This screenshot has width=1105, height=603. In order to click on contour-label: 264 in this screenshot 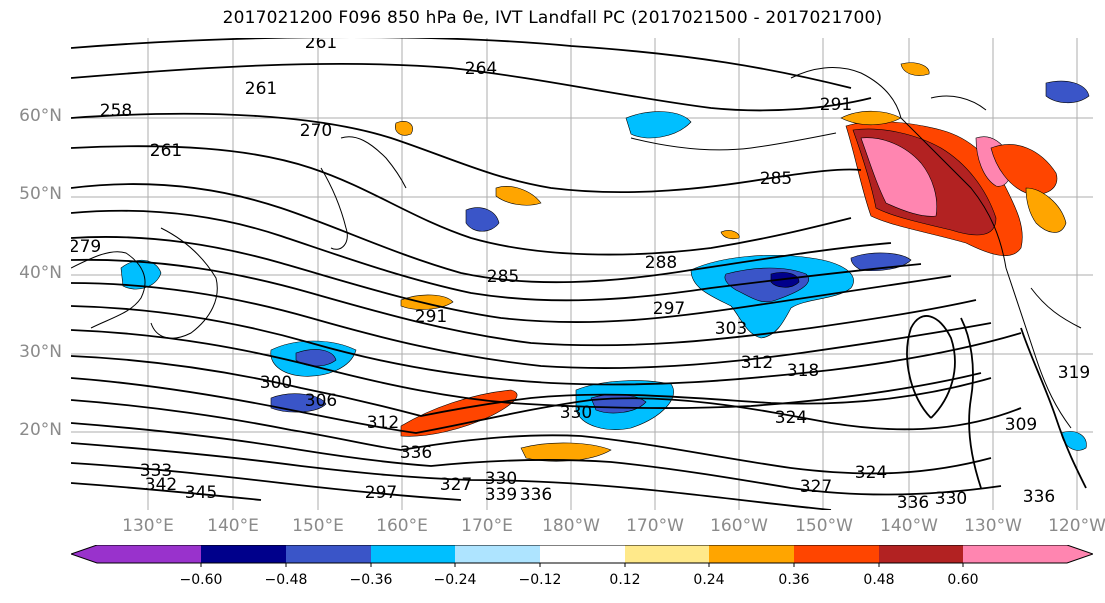, I will do `click(481, 69)`.